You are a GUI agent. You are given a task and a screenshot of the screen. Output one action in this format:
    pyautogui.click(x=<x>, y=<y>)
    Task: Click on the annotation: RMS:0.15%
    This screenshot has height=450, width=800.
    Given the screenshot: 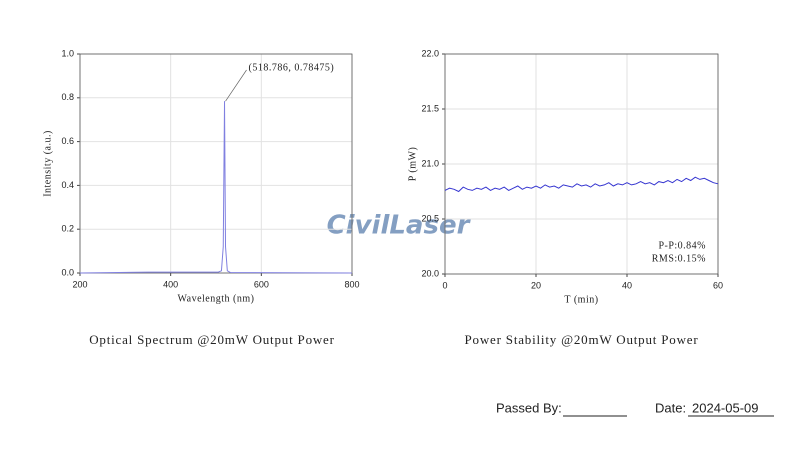 What is the action you would take?
    pyautogui.click(x=679, y=258)
    